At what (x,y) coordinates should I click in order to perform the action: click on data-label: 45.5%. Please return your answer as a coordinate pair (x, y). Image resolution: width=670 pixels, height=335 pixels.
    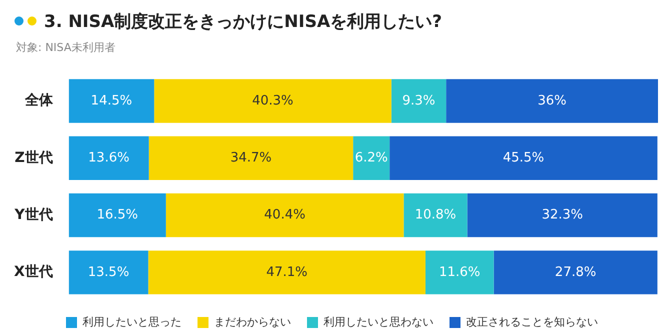
    Looking at the image, I should click on (523, 158).